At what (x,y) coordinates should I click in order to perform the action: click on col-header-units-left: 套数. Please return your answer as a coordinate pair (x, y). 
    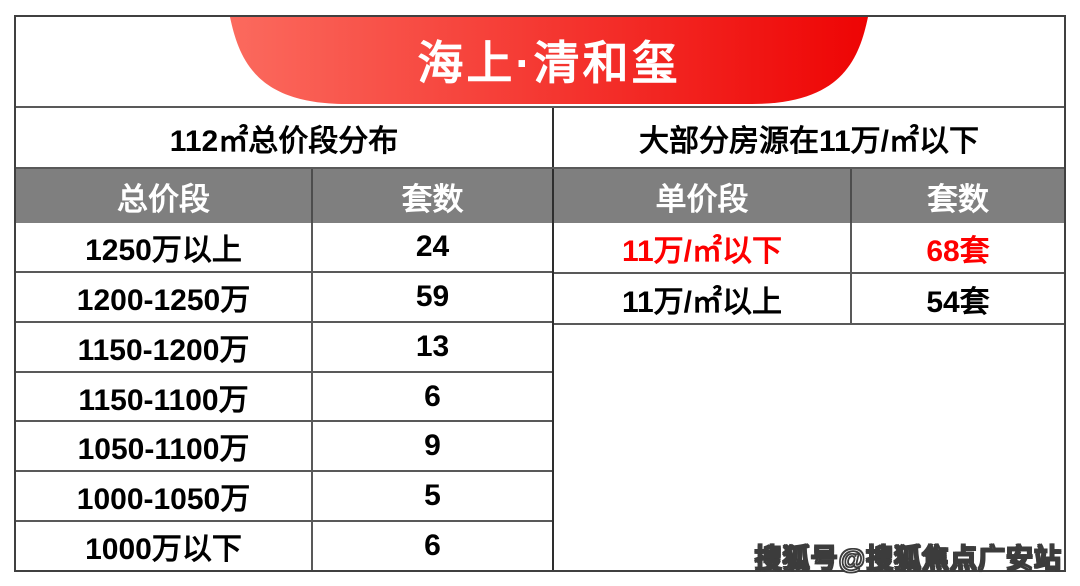
    Looking at the image, I should click on (433, 196).